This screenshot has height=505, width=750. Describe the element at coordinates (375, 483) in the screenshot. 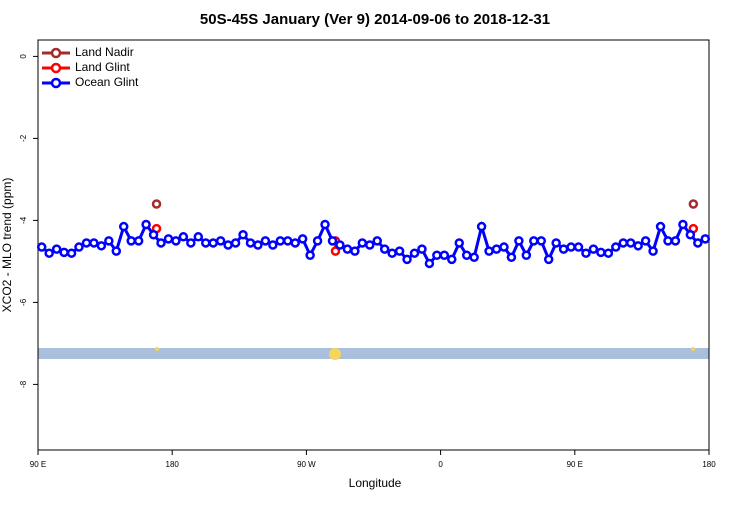

I see `x-axis-label: Longitude` at that location.